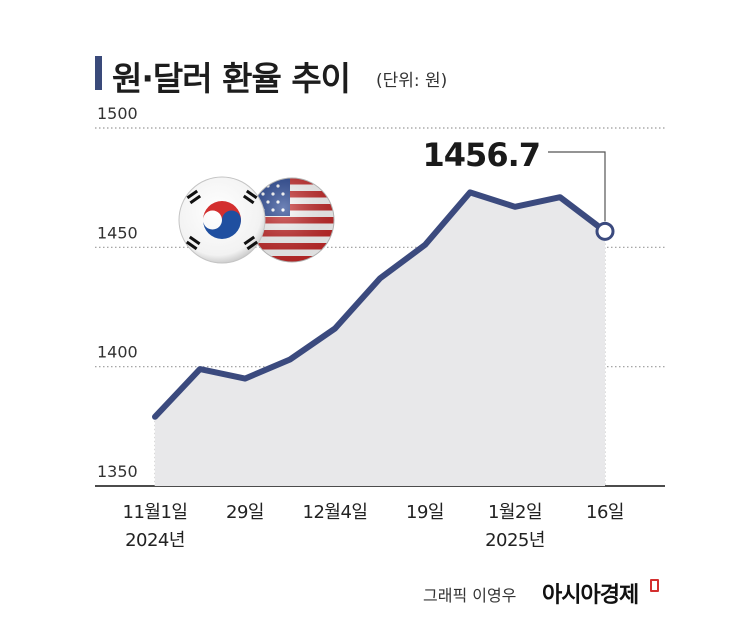 This screenshot has width=745, height=636. What do you see at coordinates (515, 540) in the screenshot?
I see `x-tick-year-label: 2025년` at bounding box center [515, 540].